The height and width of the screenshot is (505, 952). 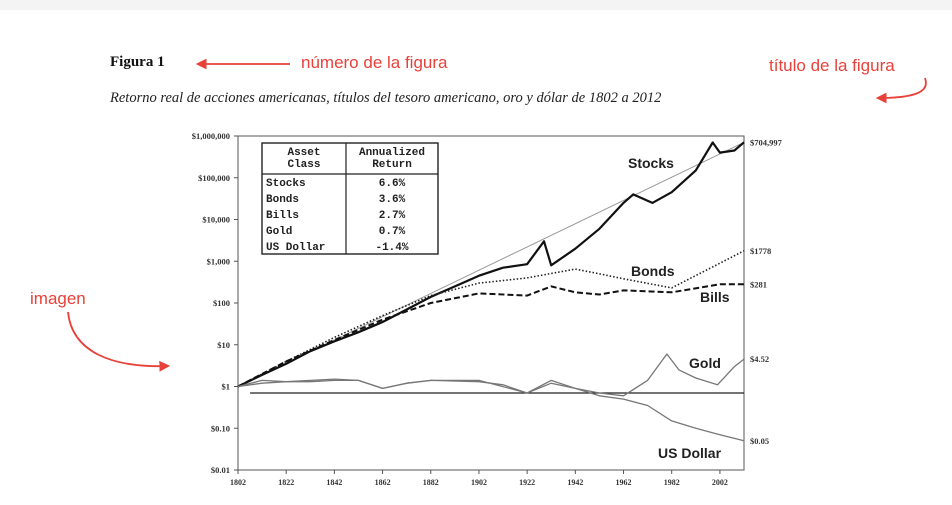 What do you see at coordinates (832, 65) in the screenshot?
I see `annotation-figure-title: título de la figura` at bounding box center [832, 65].